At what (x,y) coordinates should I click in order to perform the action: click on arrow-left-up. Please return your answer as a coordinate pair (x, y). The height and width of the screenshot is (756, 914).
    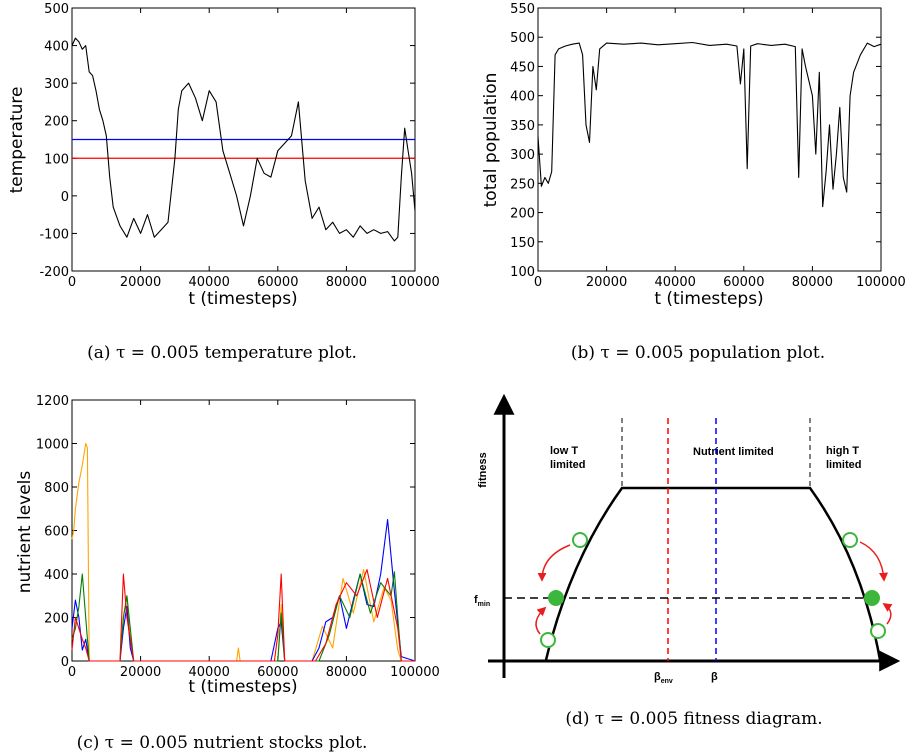
    Looking at the image, I should click on (541, 620).